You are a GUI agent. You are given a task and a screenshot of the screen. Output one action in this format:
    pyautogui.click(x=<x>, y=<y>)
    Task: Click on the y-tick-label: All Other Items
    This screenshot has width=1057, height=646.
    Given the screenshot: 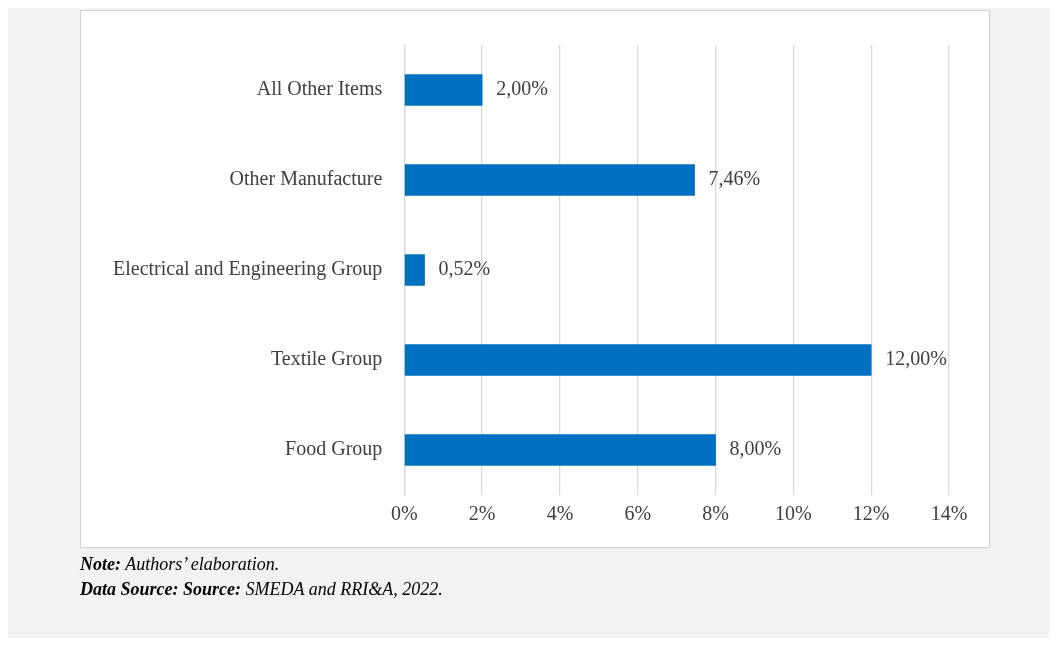 What is the action you would take?
    pyautogui.click(x=319, y=88)
    